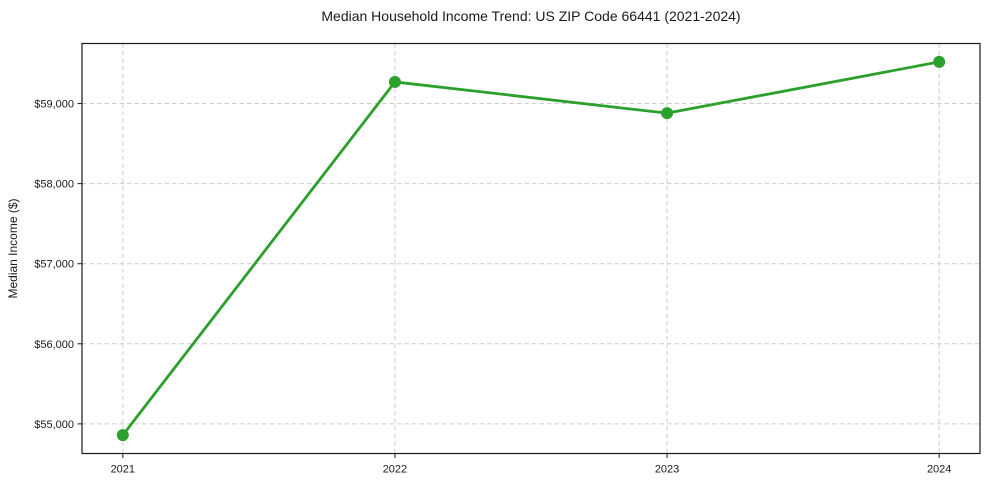  What do you see at coordinates (395, 470) in the screenshot?
I see `x-tick-label: 2022` at bounding box center [395, 470].